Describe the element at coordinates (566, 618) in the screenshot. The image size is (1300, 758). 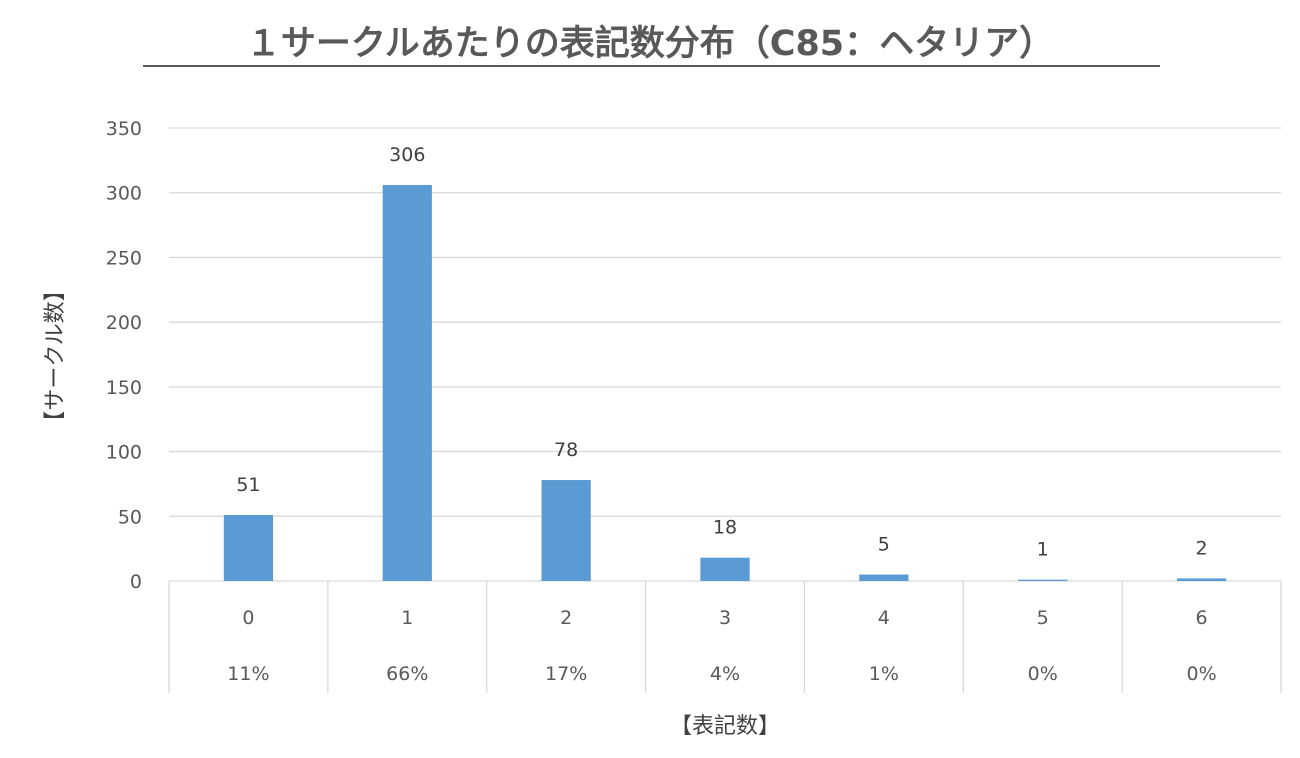
I see `x-category-label: 2` at that location.